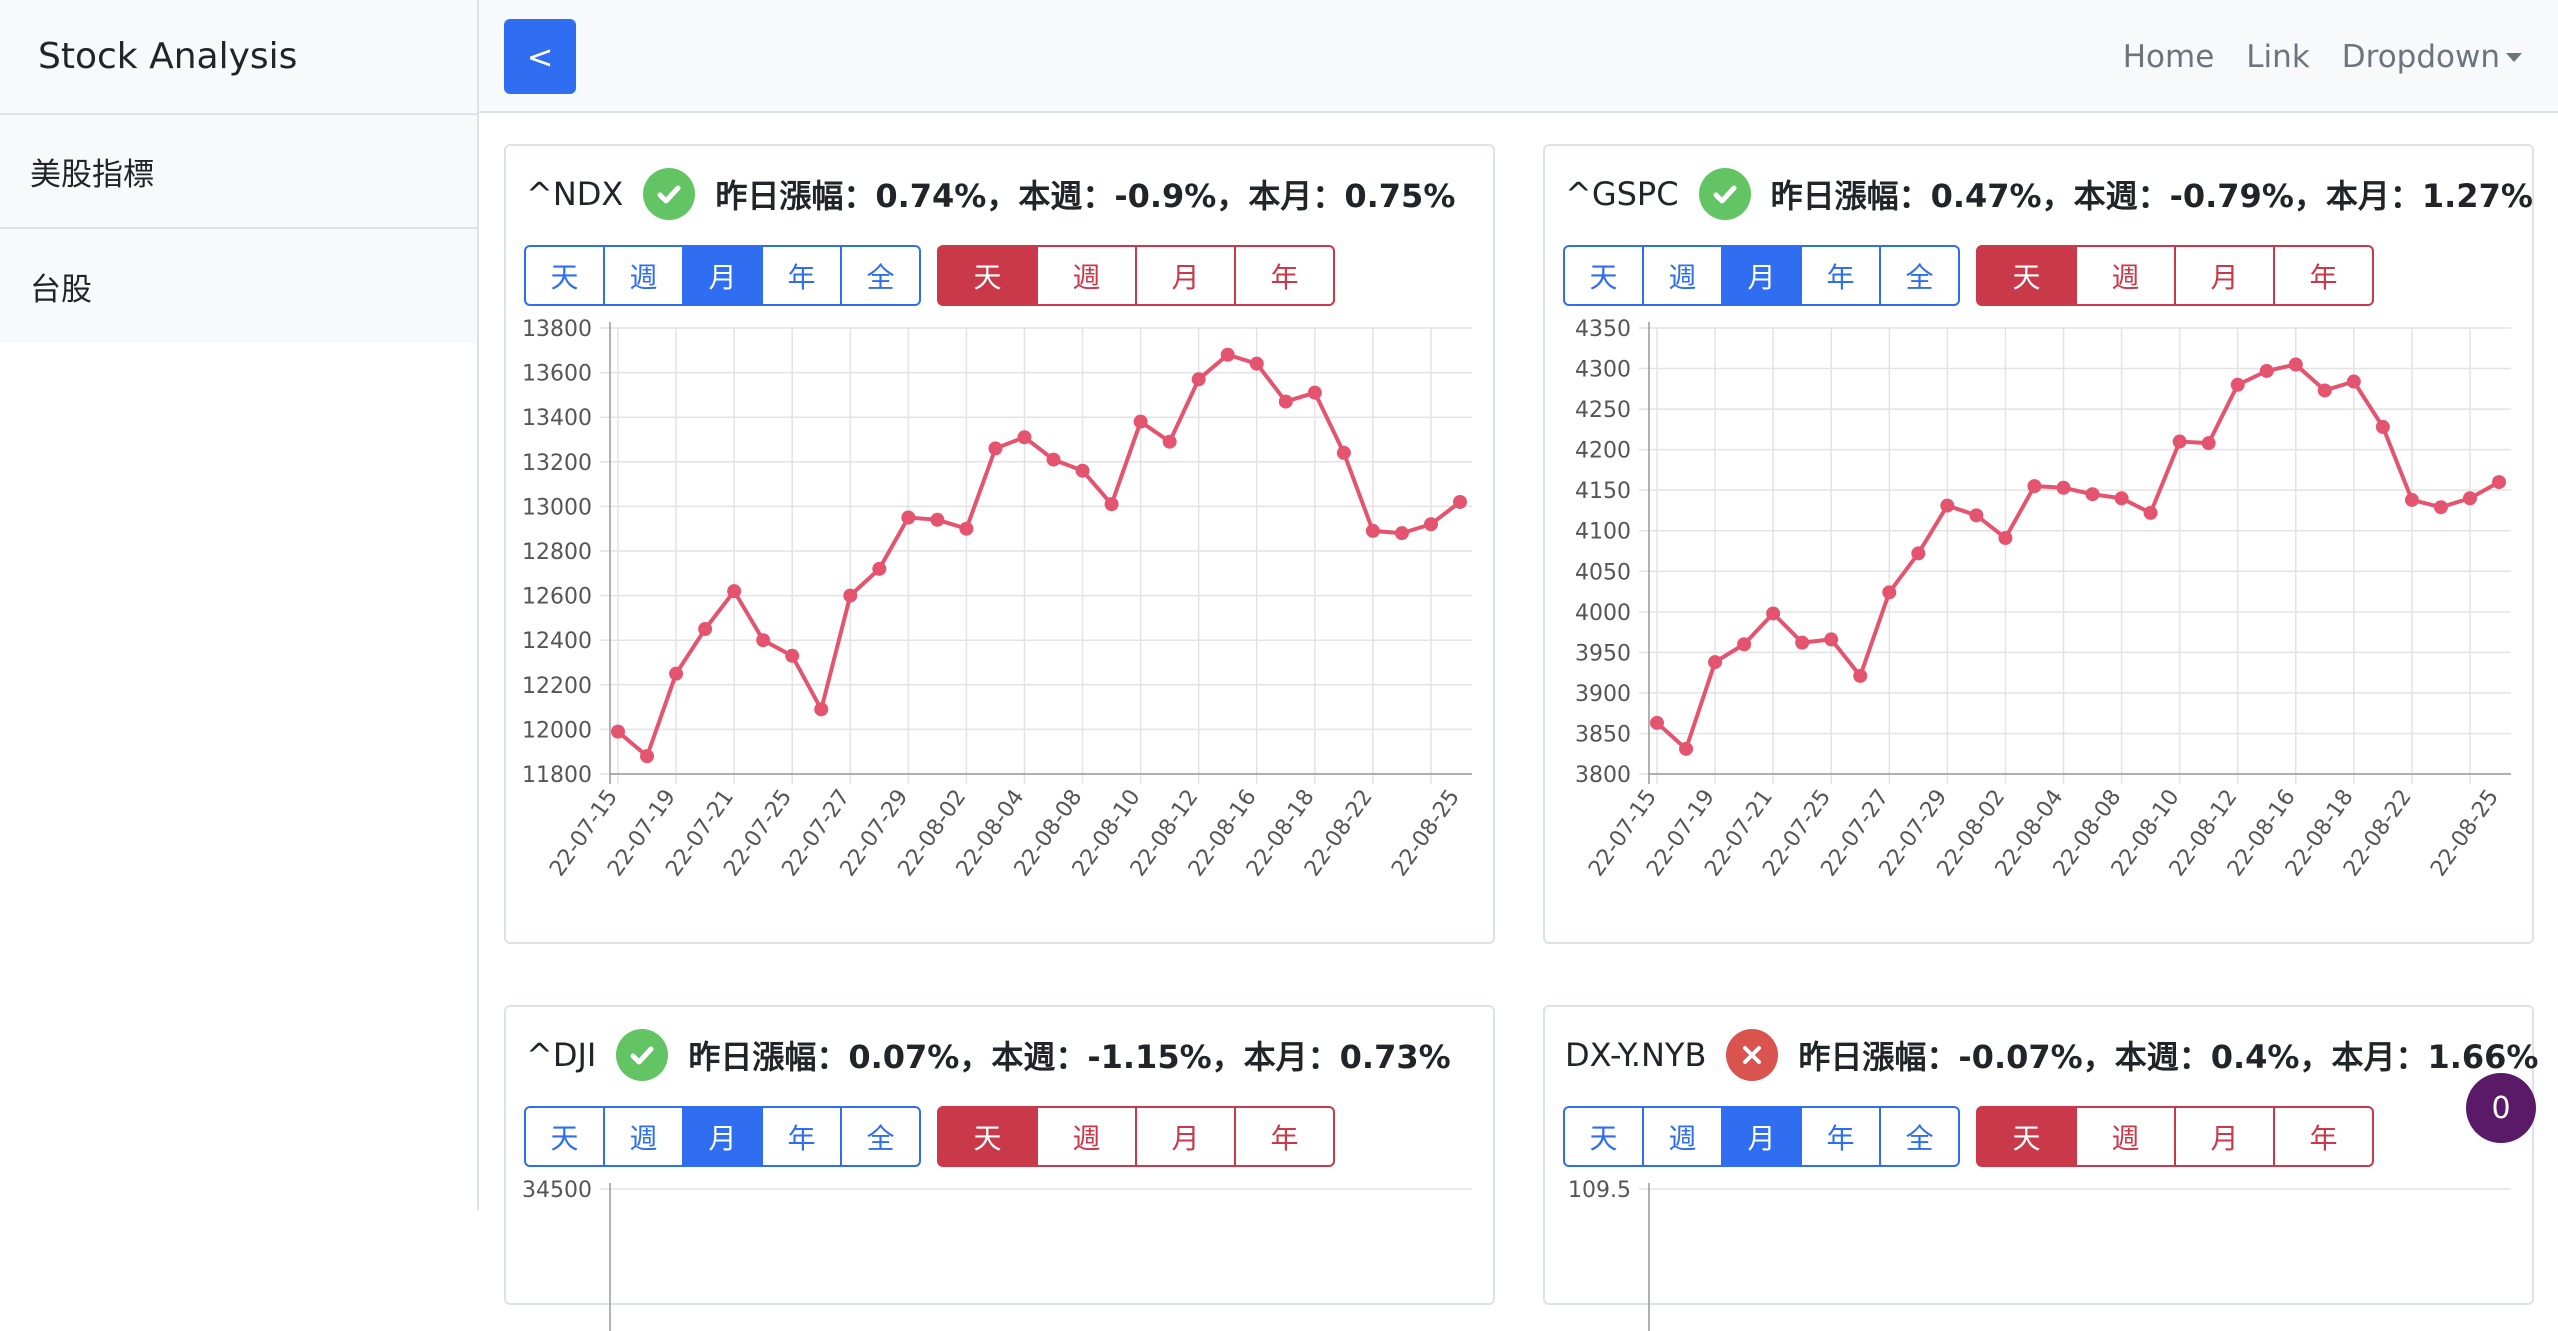  I want to click on sidebar-item-tw-stocks: 台股, so click(238, 286).